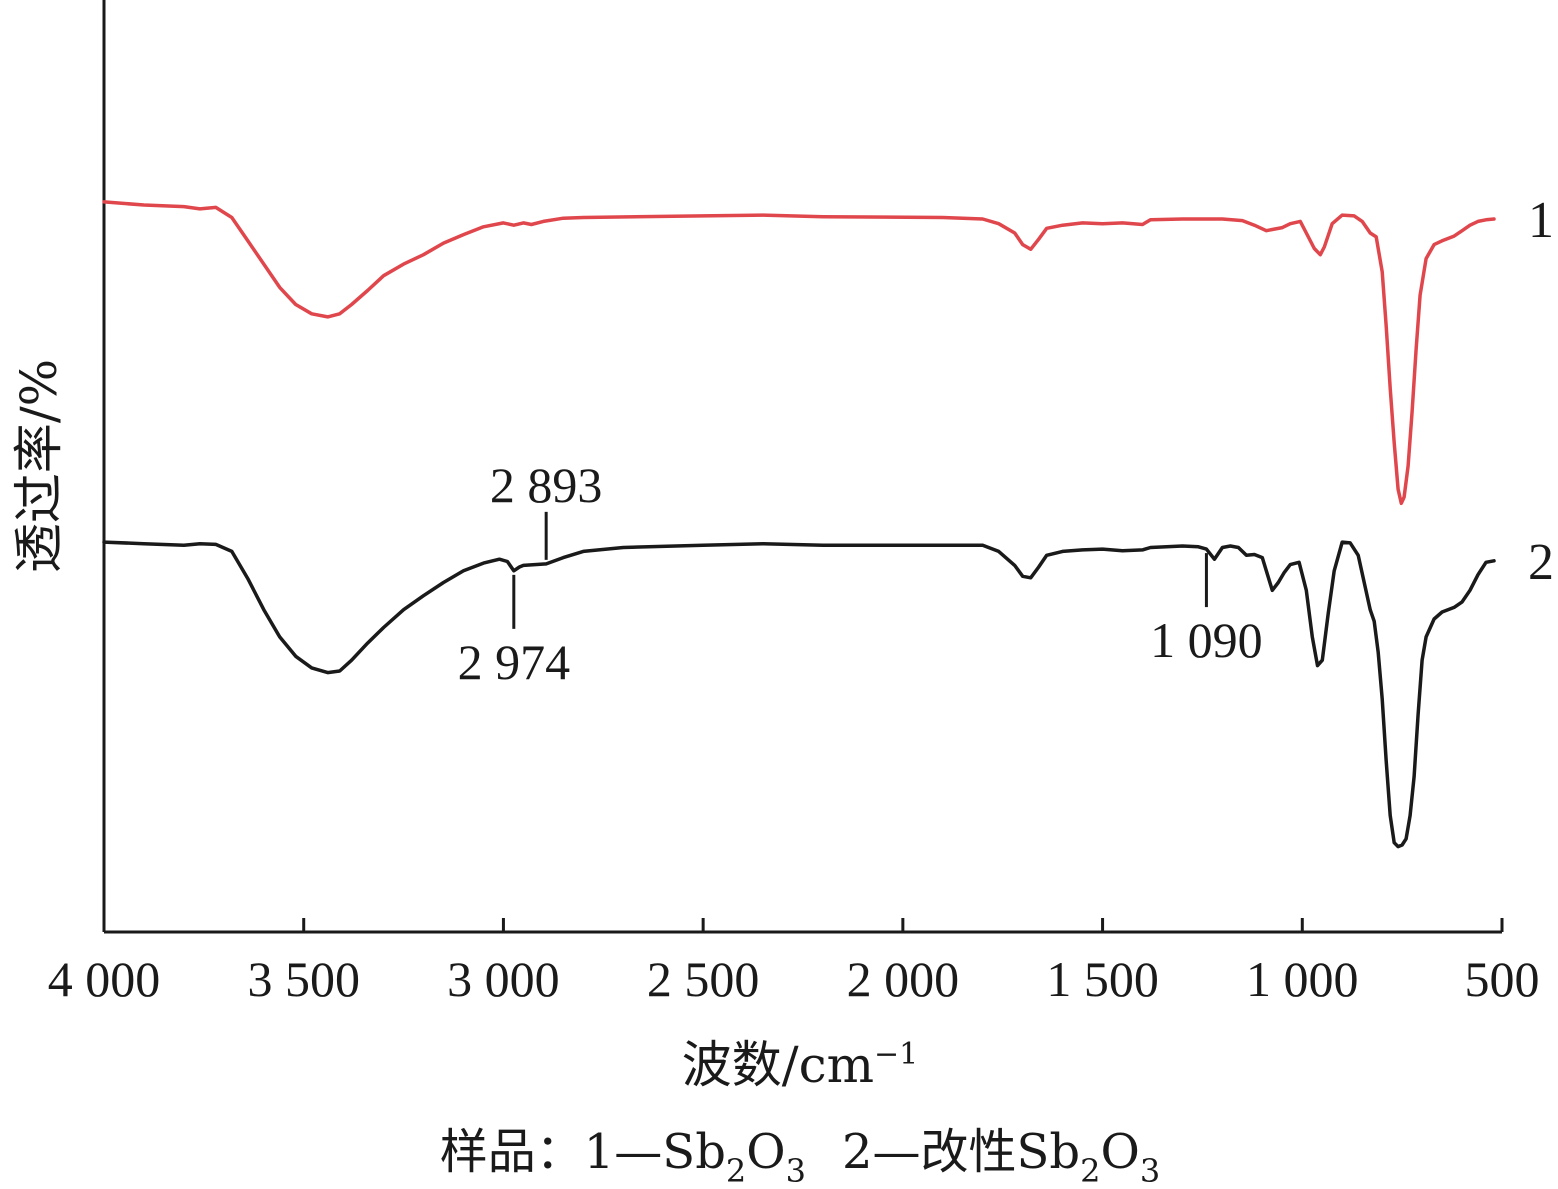 The height and width of the screenshot is (1189, 1558). Describe the element at coordinates (794, 979) in the screenshot. I see `x-tick-labels: 4 000 3 500 3 000 2 500 2 000 1 500 1 000 500` at that location.